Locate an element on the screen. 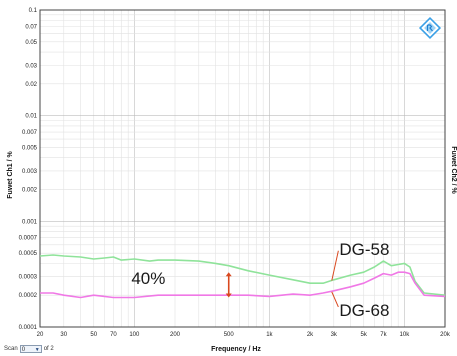 The width and height of the screenshot is (457, 356). x-tick-label: 100 is located at coordinates (134, 335).